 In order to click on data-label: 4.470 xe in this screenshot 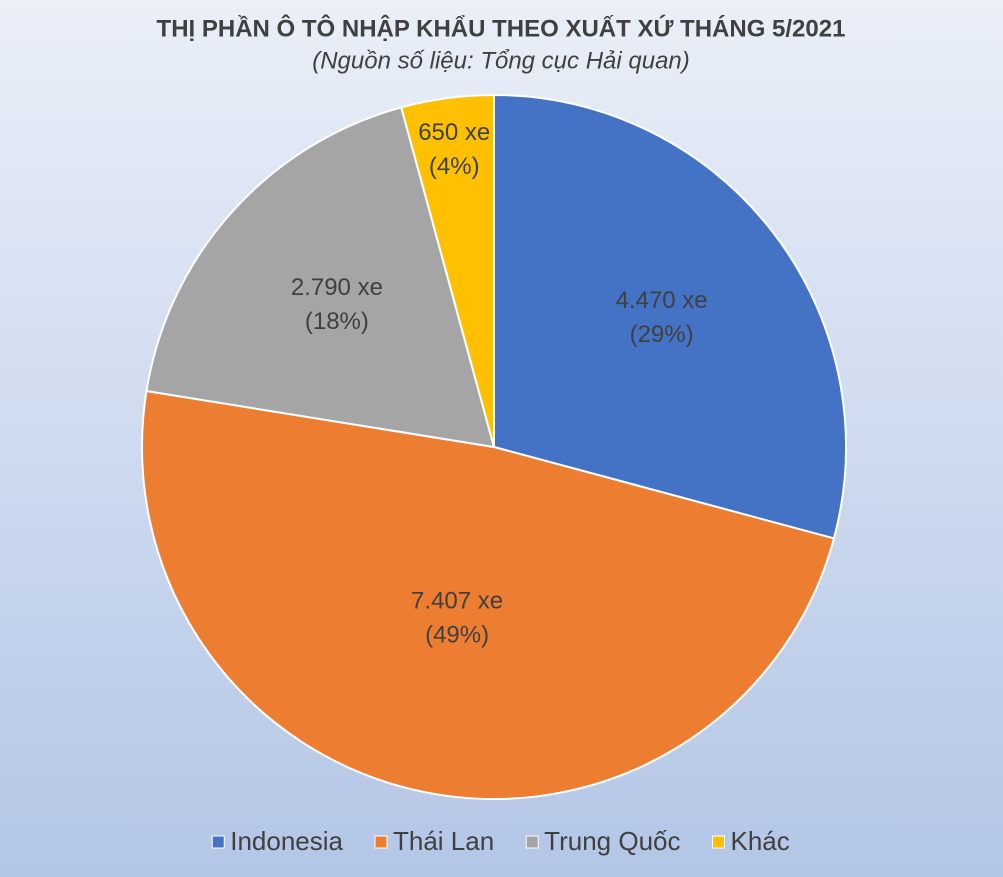, I will do `click(662, 300)`.